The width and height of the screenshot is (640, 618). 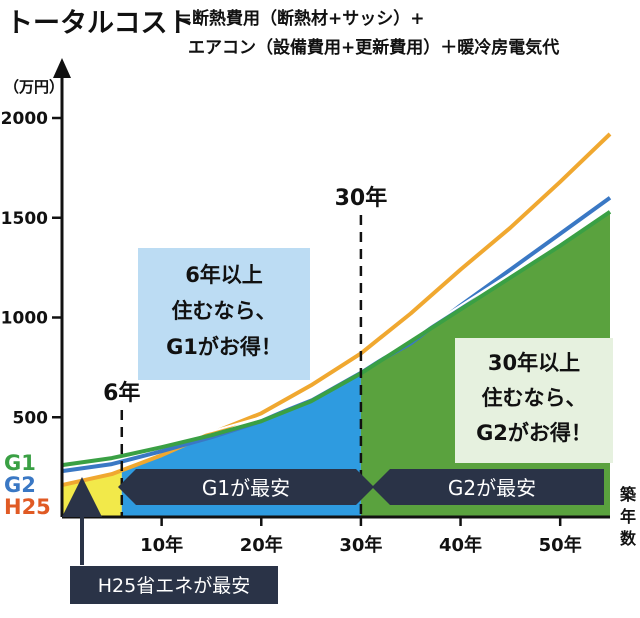 What do you see at coordinates (20, 485) in the screenshot?
I see `legend-g2: G2` at bounding box center [20, 485].